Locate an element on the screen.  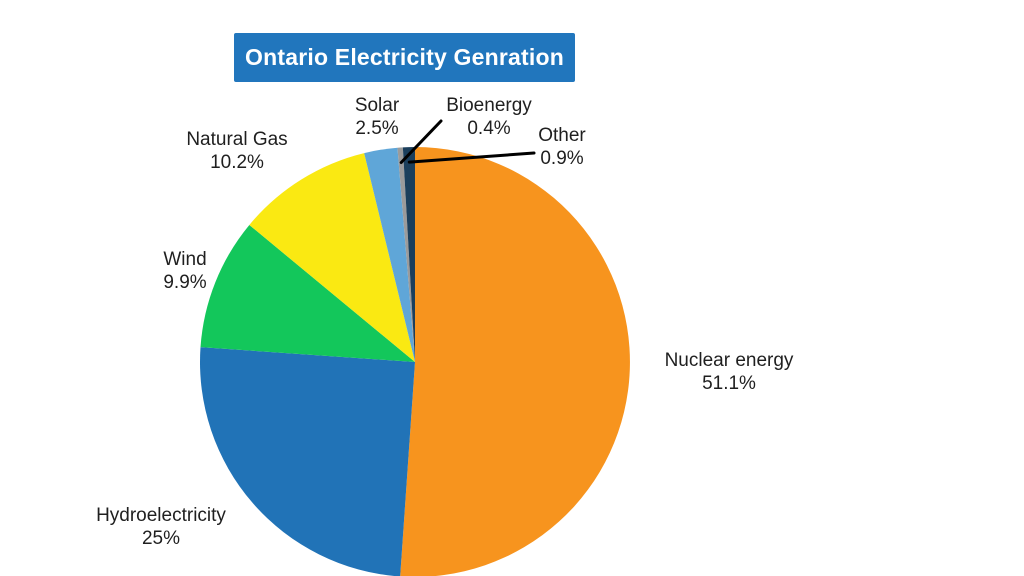
label-natural-gas-name: Natural Gas is located at coordinates (237, 139).